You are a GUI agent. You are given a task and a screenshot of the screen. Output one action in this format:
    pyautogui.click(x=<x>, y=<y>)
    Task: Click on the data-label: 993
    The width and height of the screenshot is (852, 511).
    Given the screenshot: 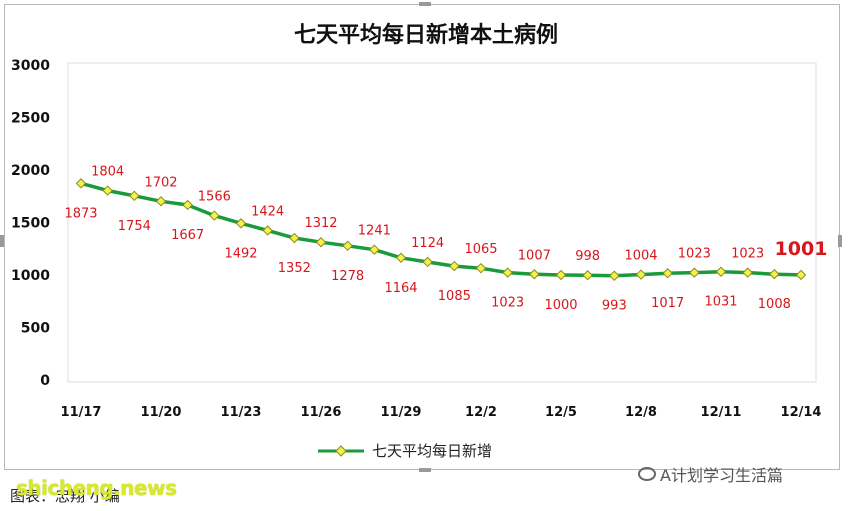 What is the action you would take?
    pyautogui.click(x=614, y=306)
    